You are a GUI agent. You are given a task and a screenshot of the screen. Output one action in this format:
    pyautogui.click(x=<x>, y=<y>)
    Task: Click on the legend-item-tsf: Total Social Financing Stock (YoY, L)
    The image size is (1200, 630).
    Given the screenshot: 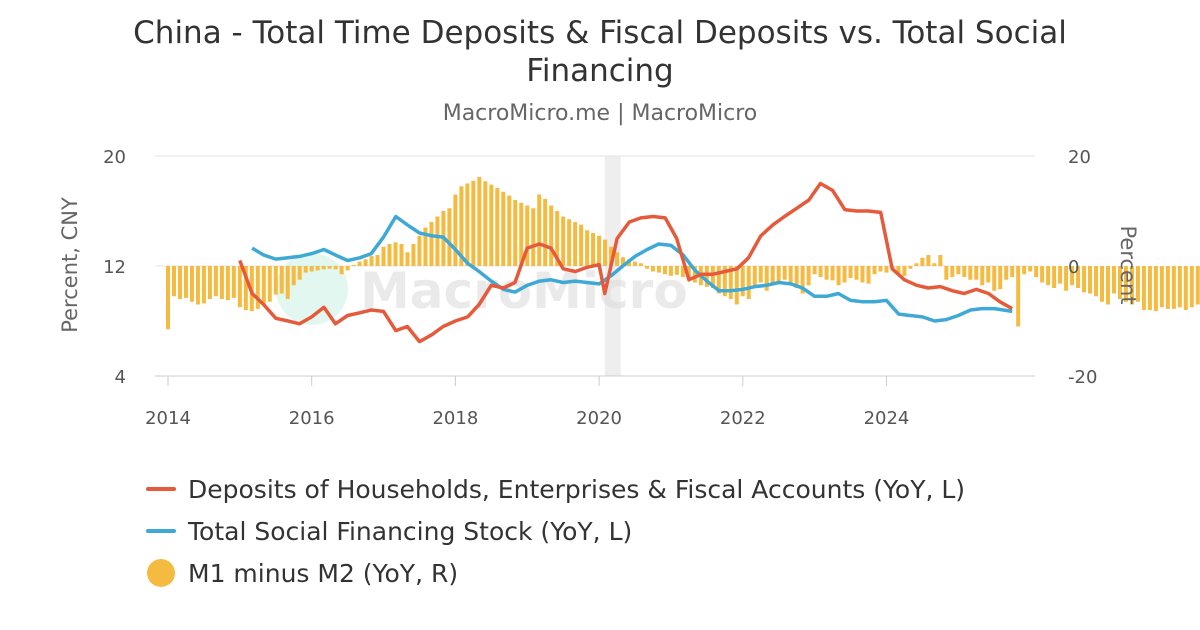 What is the action you would take?
    pyautogui.click(x=555, y=531)
    